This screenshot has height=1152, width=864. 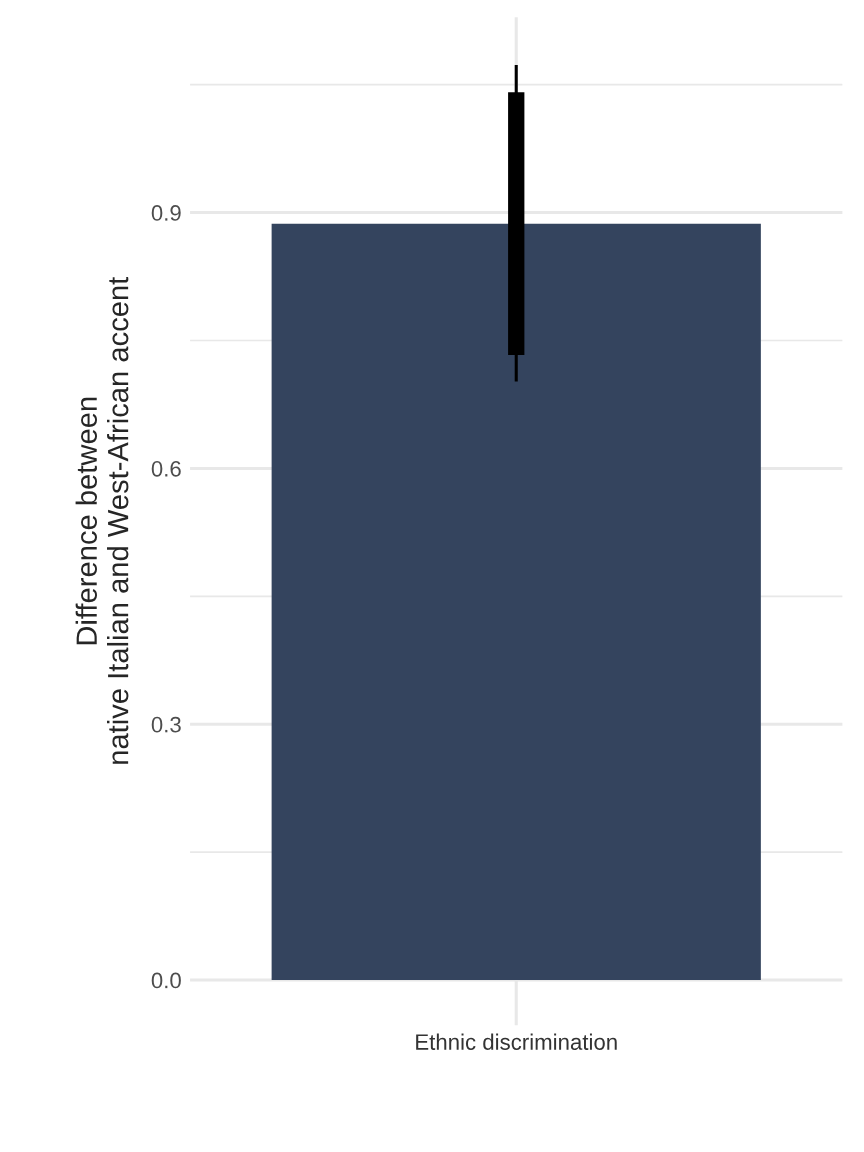 I want to click on y-tick-label: 0.3, so click(x=166, y=724).